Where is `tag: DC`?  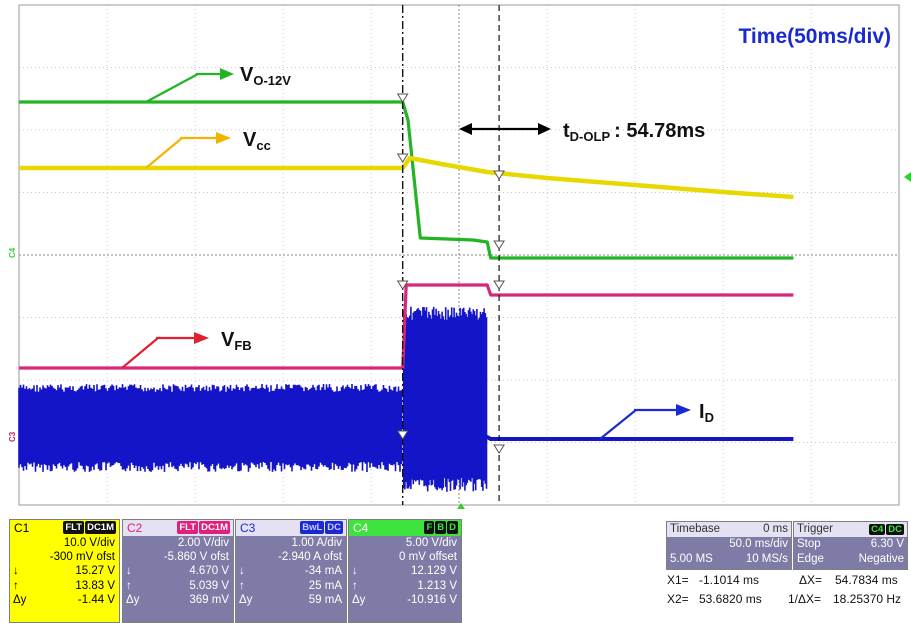
tag: DC is located at coordinates (334, 527).